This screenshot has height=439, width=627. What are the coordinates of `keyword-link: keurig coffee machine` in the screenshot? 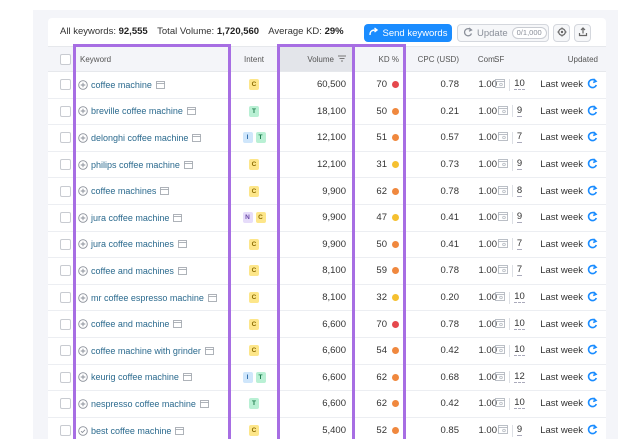 It's located at (135, 377).